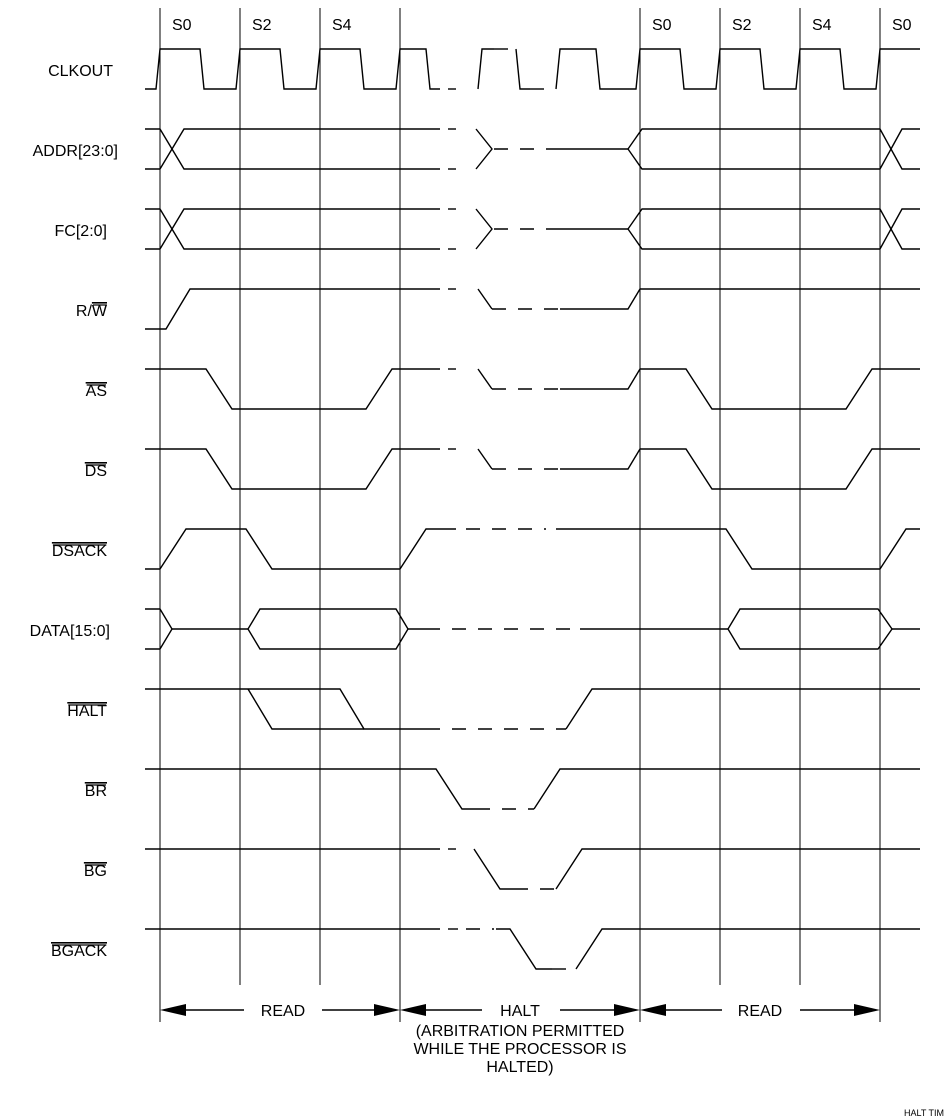 This screenshot has height=1120, width=947. What do you see at coordinates (87, 711) in the screenshot?
I see `signal-label-halt: HALT` at bounding box center [87, 711].